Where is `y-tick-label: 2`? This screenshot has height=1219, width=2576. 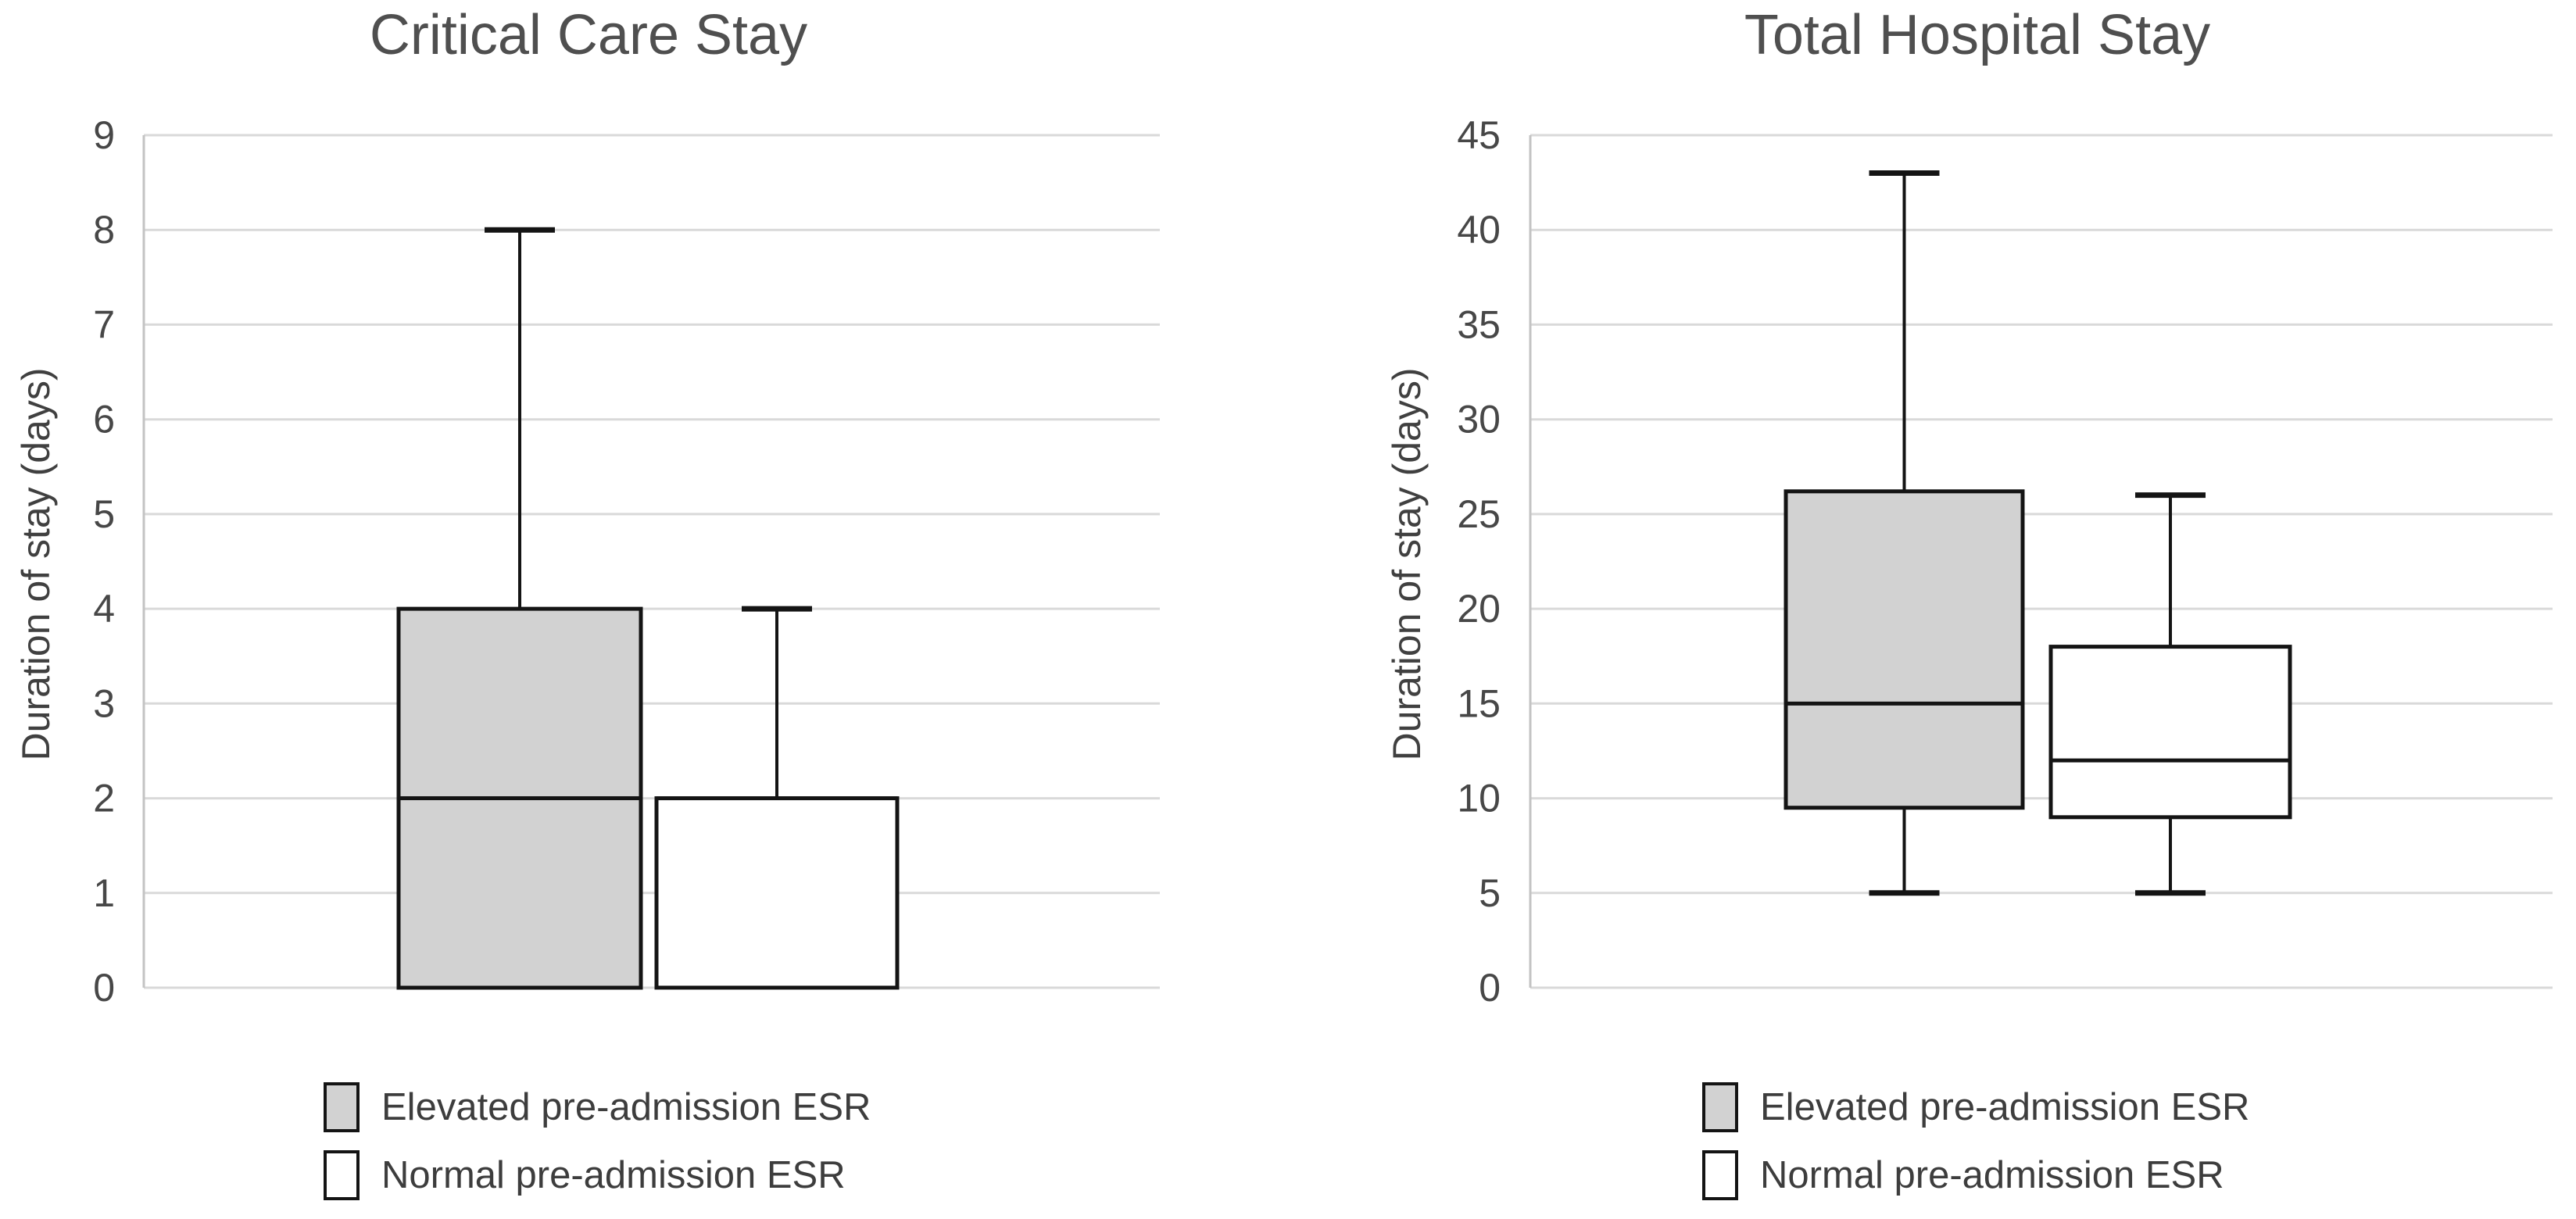
y-tick-label: 2 is located at coordinates (104, 798).